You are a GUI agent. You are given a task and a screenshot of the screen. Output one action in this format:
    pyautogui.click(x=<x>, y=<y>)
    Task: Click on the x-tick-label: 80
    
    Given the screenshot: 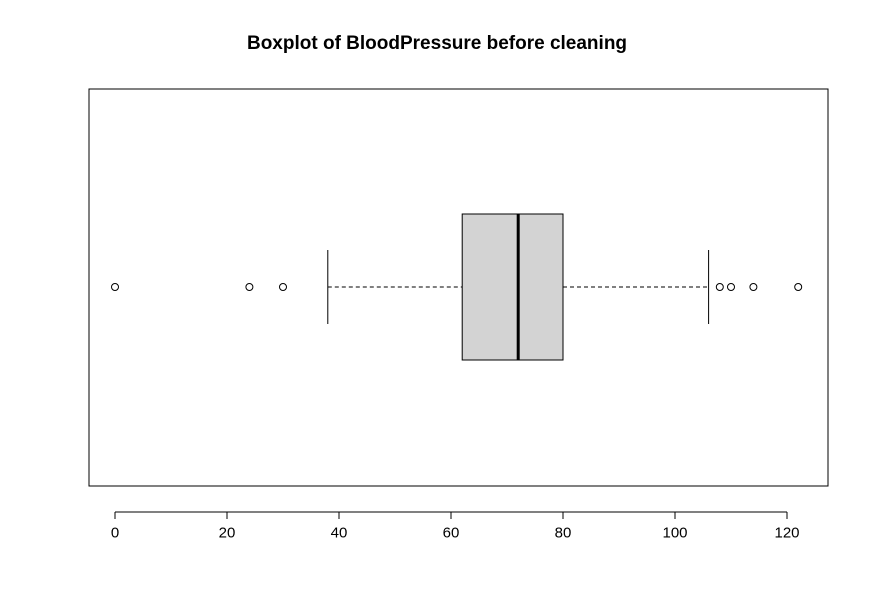 What is the action you would take?
    pyautogui.click(x=563, y=532)
    